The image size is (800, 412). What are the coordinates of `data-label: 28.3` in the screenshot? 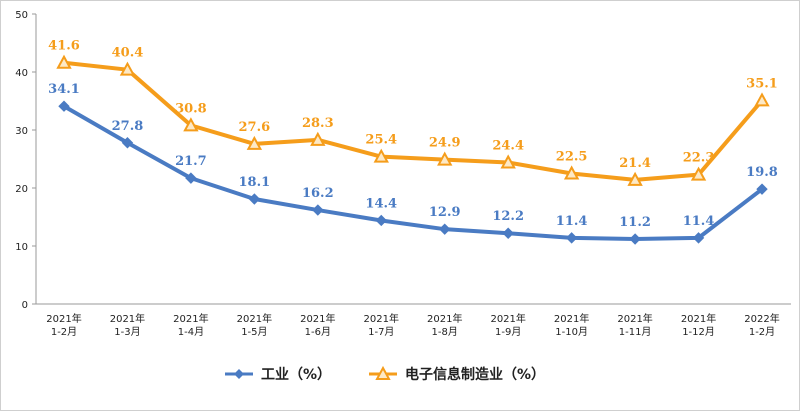 It's located at (318, 123).